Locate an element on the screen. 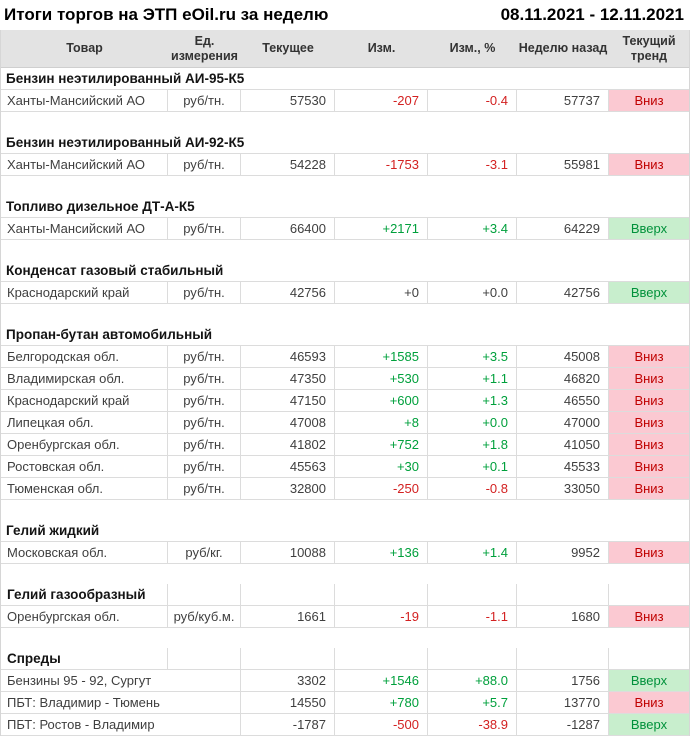 The image size is (690, 737). current-price-cell: 1661 is located at coordinates (288, 617).